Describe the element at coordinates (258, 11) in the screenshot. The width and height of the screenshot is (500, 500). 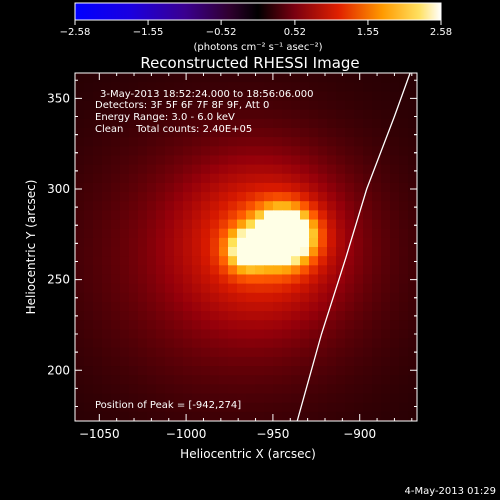
I see `colorbar-gradient` at that location.